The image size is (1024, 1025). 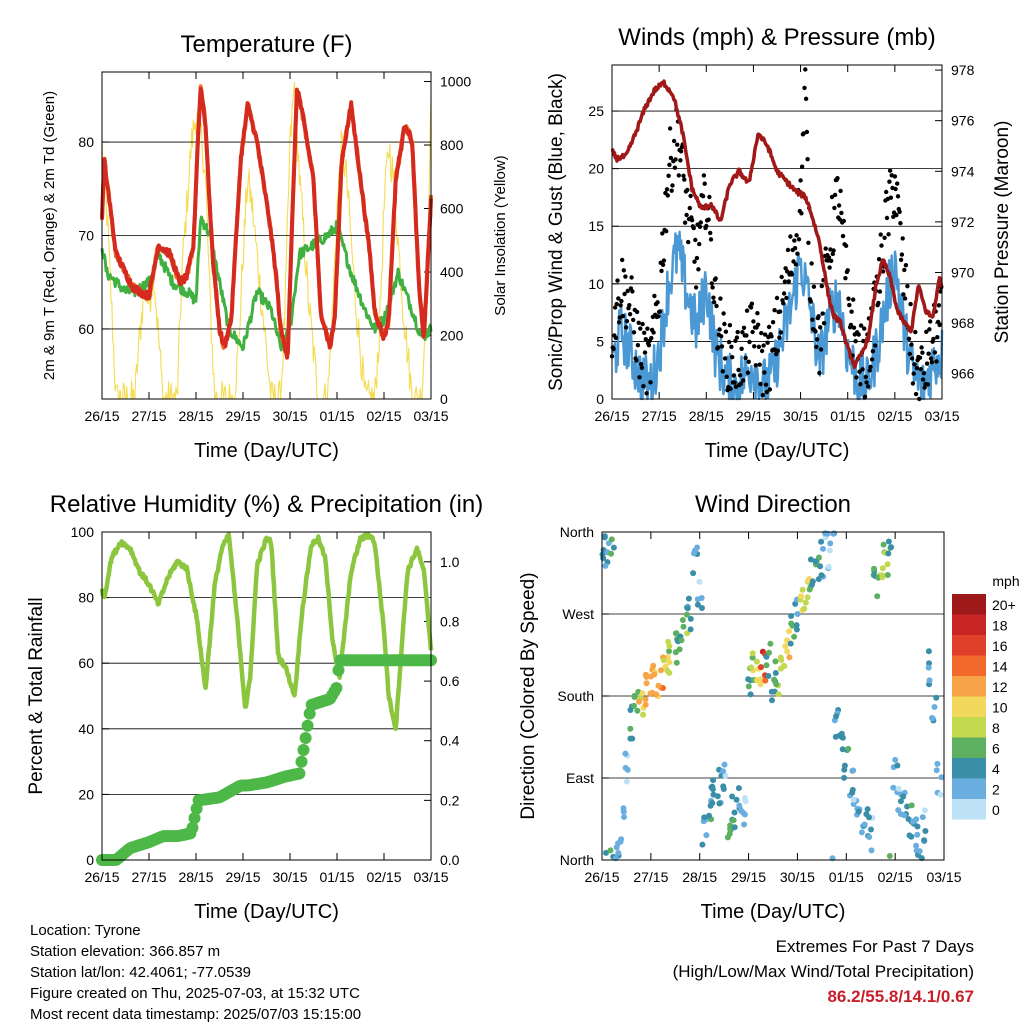 What do you see at coordinates (86, 794) in the screenshot?
I see `y-tick-label: 20` at bounding box center [86, 794].